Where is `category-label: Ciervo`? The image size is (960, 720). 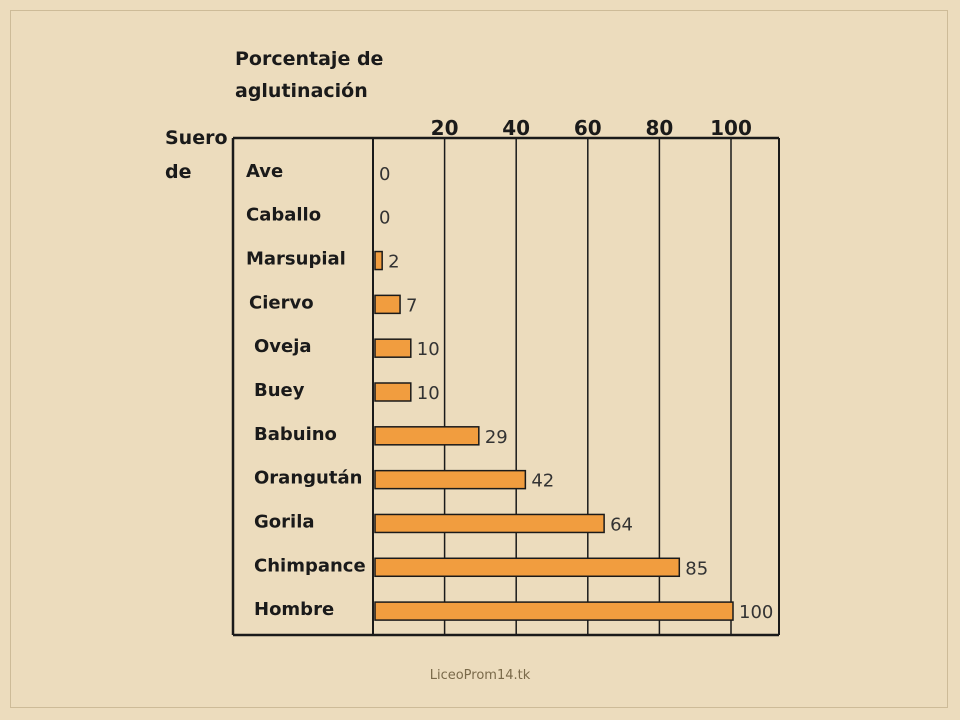 category-label: Ciervo is located at coordinates (281, 302).